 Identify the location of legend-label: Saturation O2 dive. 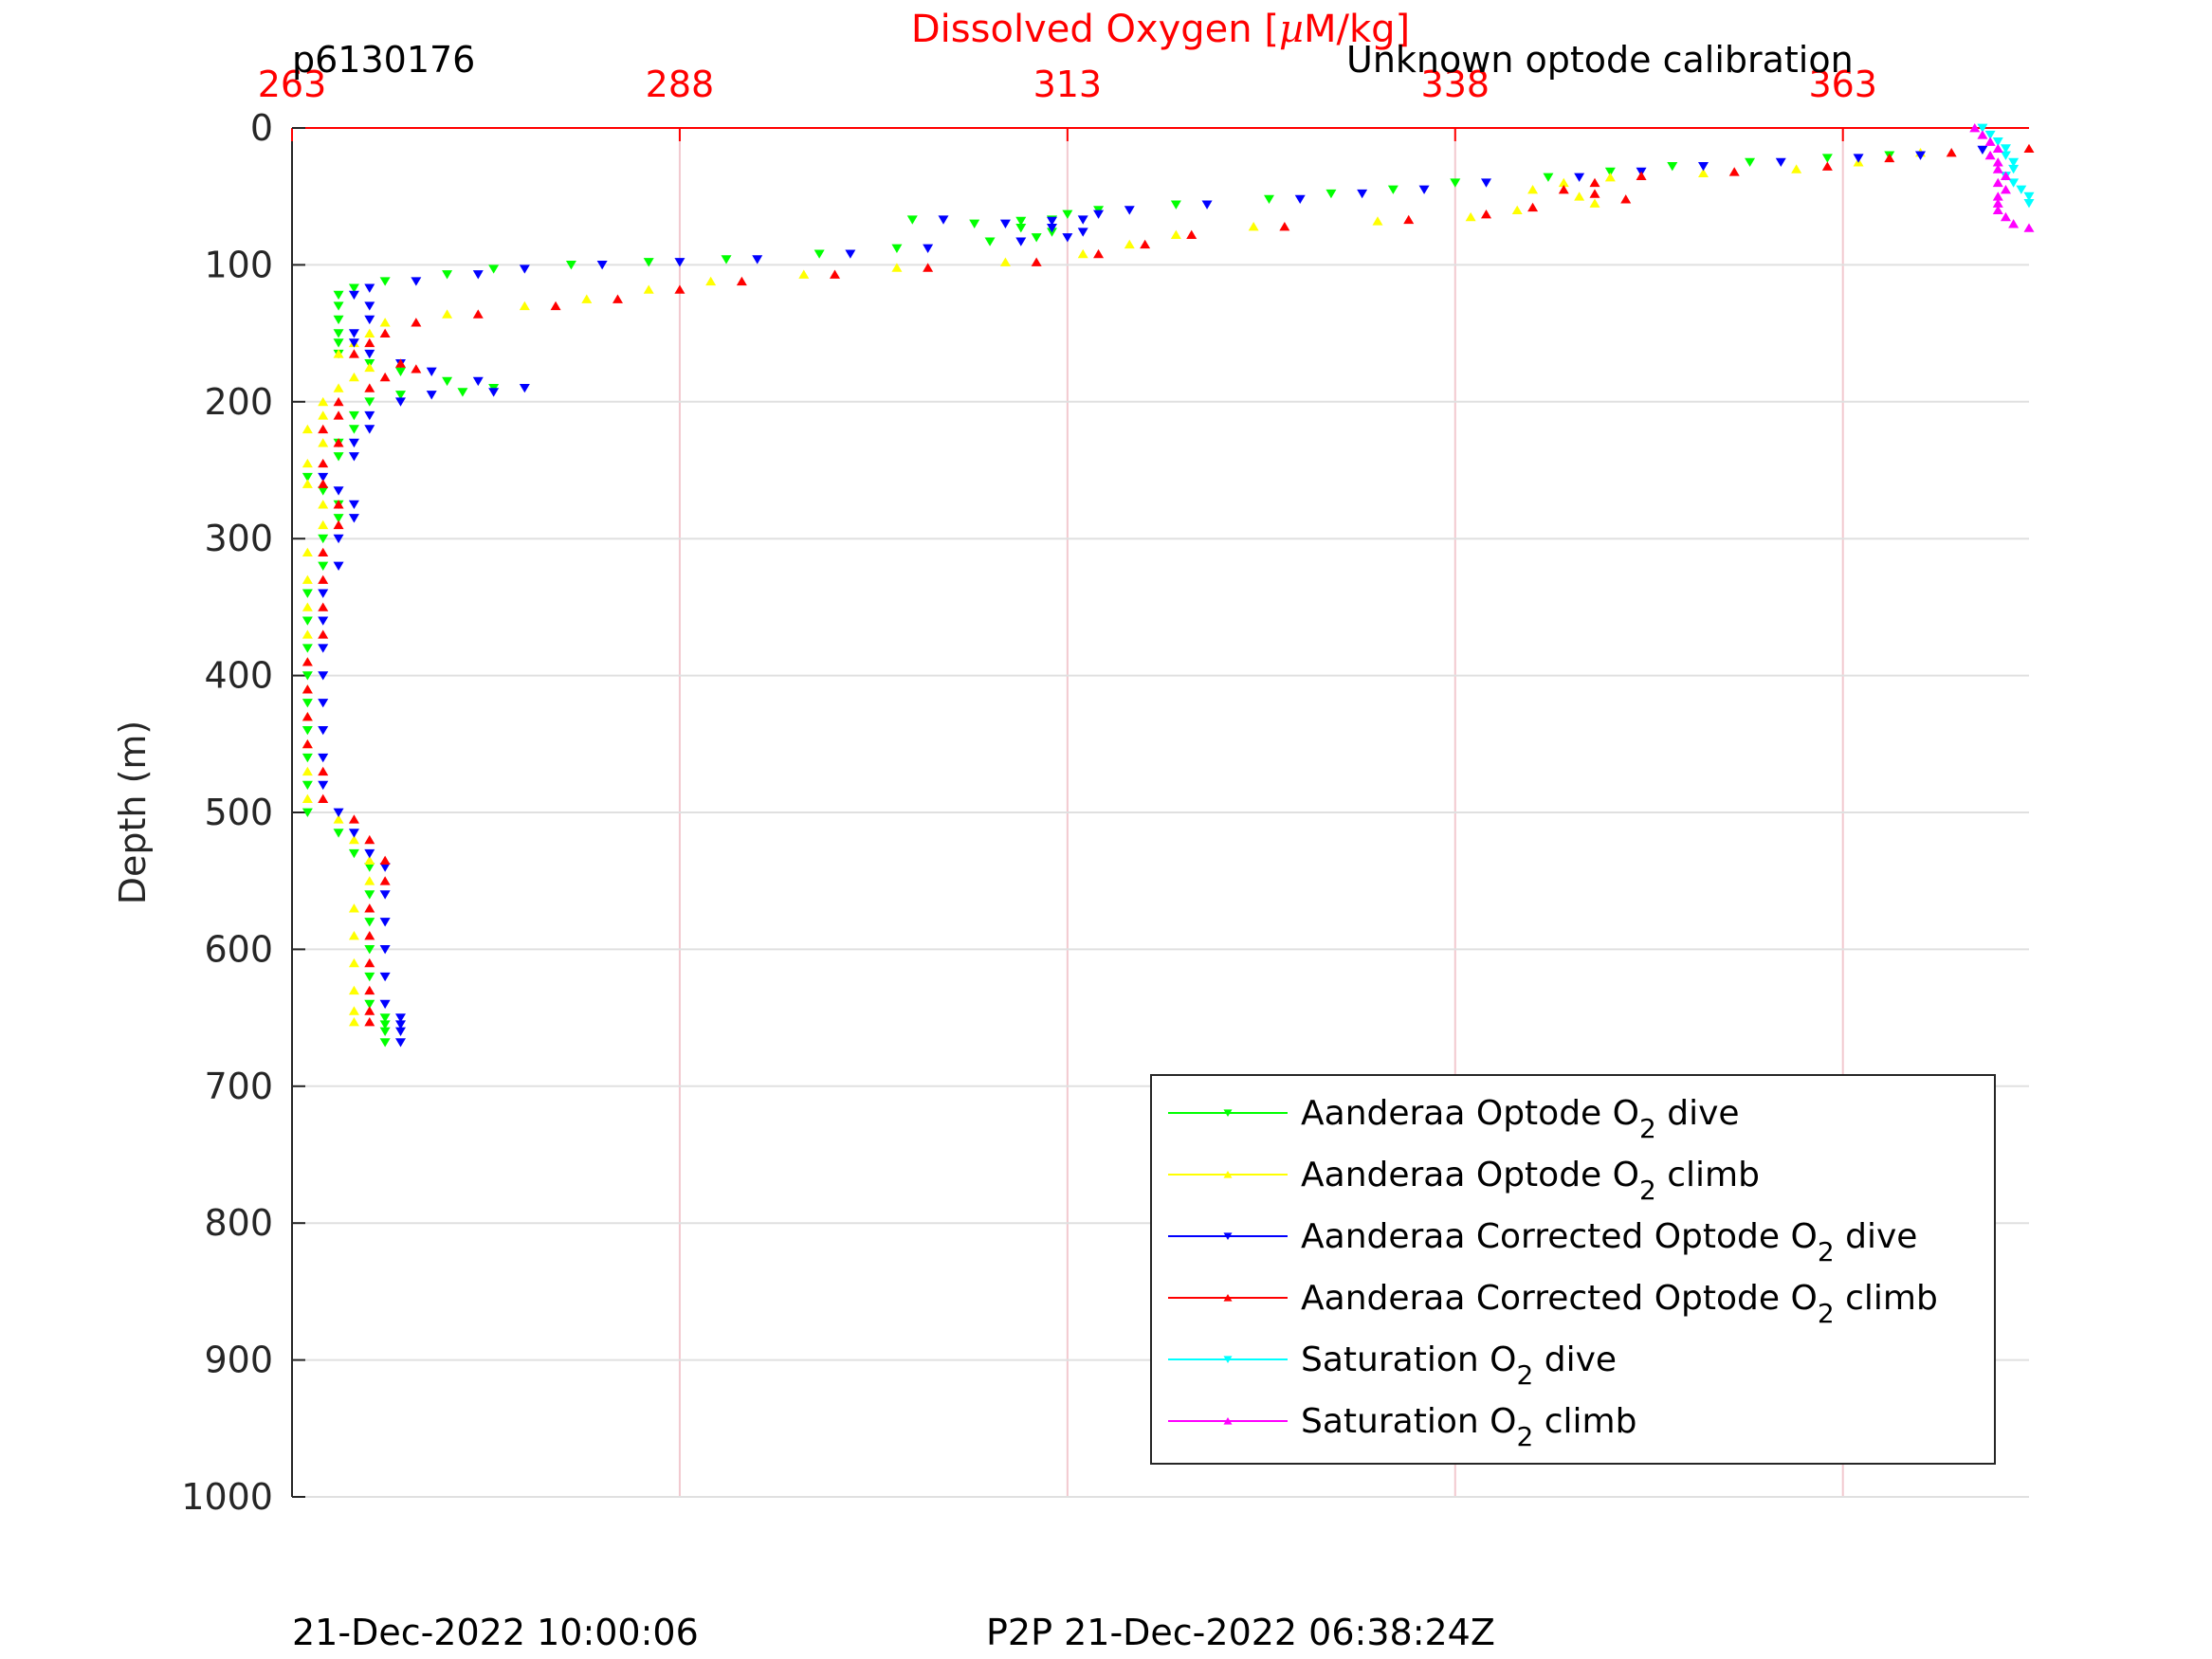
(1459, 1365).